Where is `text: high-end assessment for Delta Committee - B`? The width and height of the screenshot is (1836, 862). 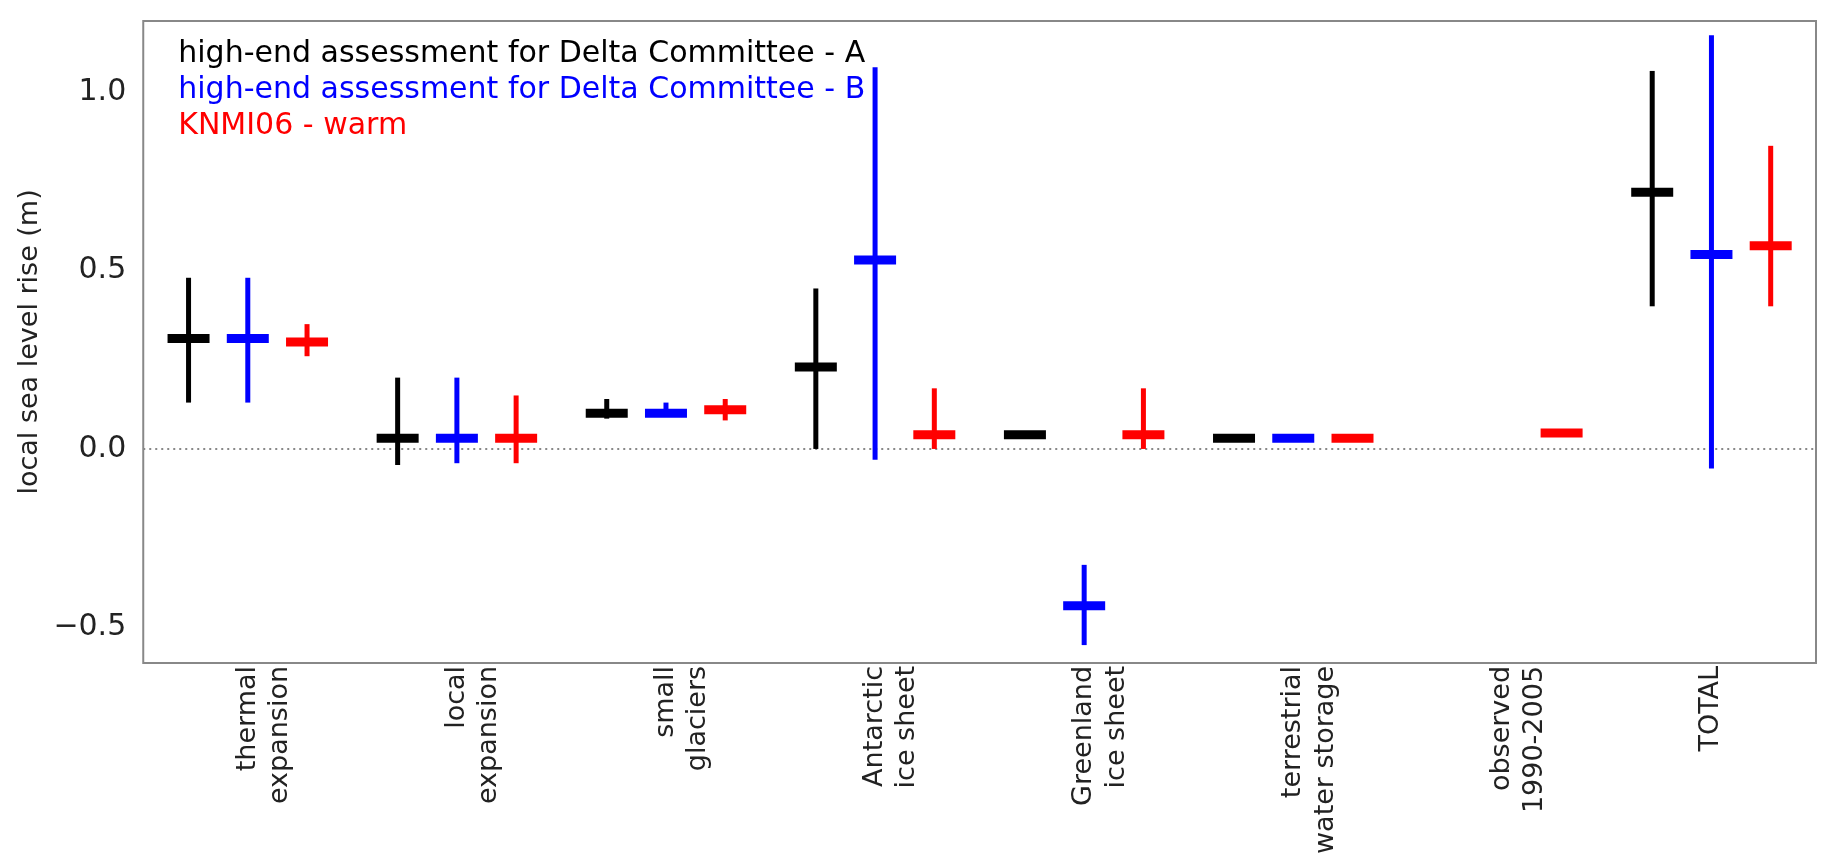
text: high-end assessment for Delta Committee - B is located at coordinates (522, 87).